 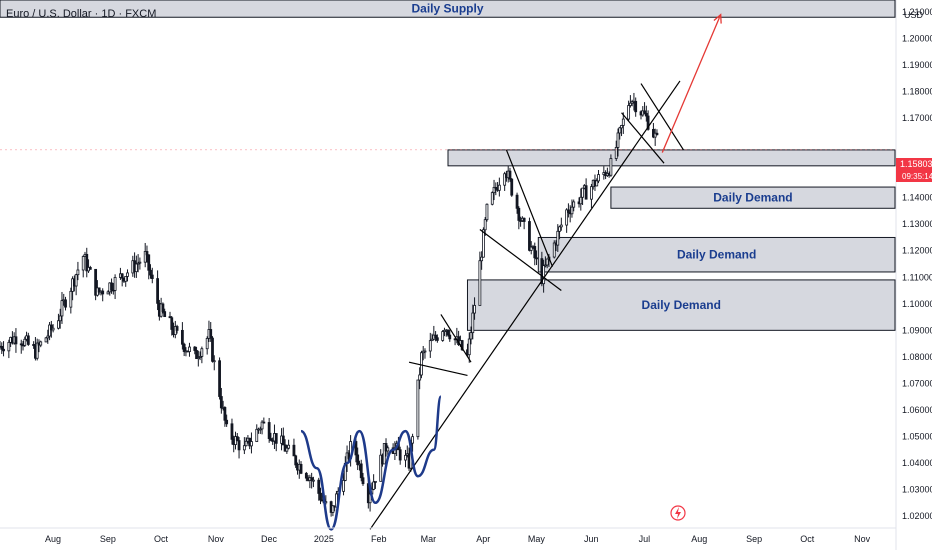 I want to click on zone-label-0: Daily Supply, so click(x=447, y=9).